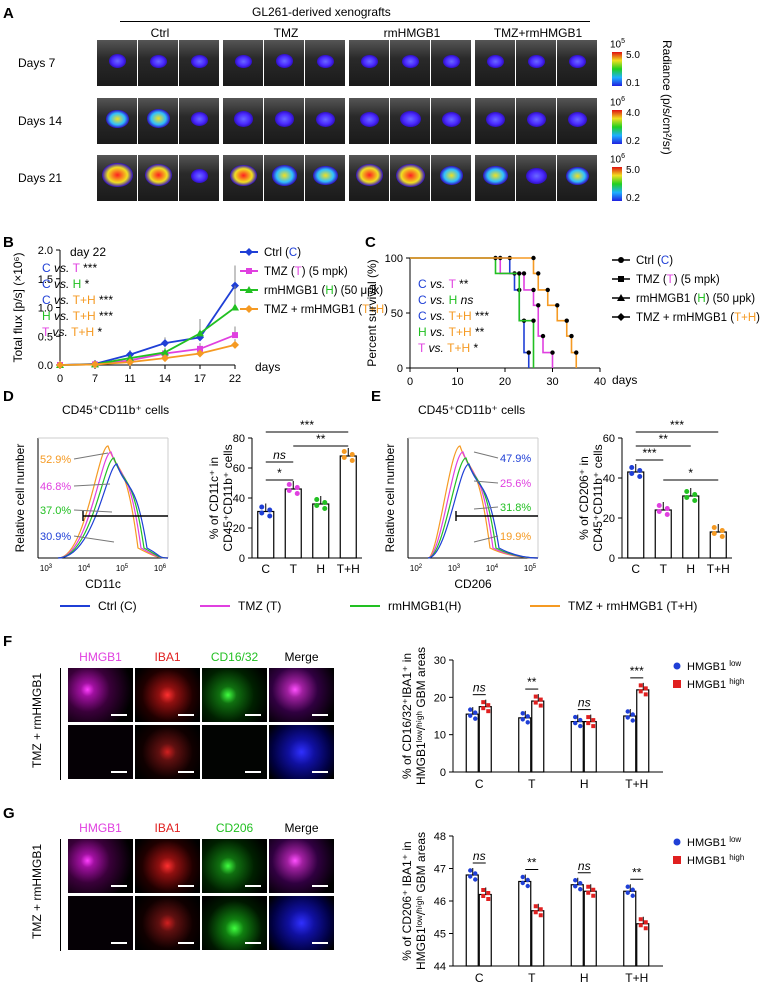 This screenshot has height=993, width=761. I want to click on x-tick-label: 40, so click(600, 382).